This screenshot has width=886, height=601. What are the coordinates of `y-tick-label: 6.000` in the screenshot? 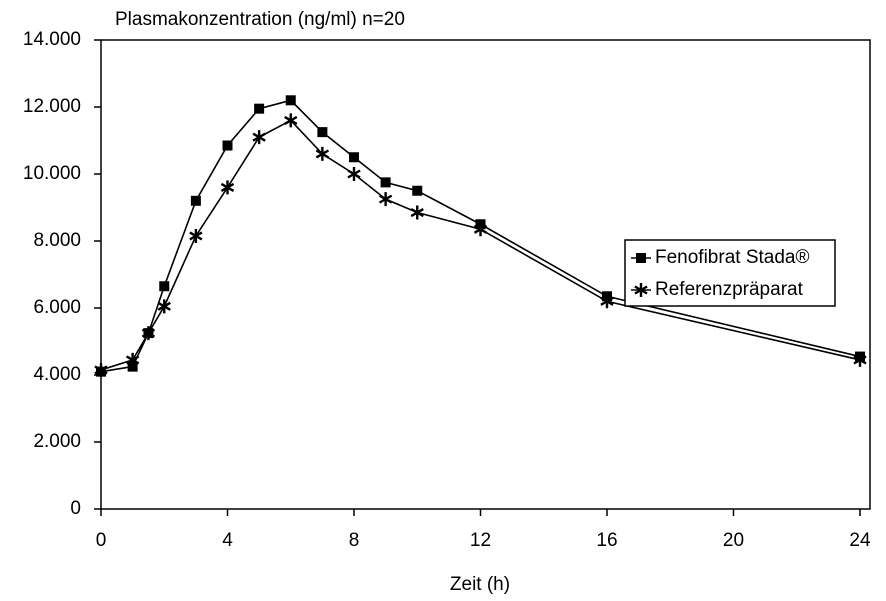 It's located at (57, 307).